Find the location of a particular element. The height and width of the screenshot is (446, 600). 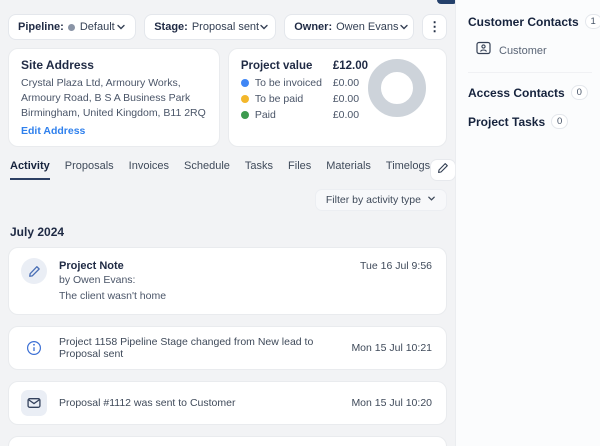

pipeline-value: Default is located at coordinates (97, 27).